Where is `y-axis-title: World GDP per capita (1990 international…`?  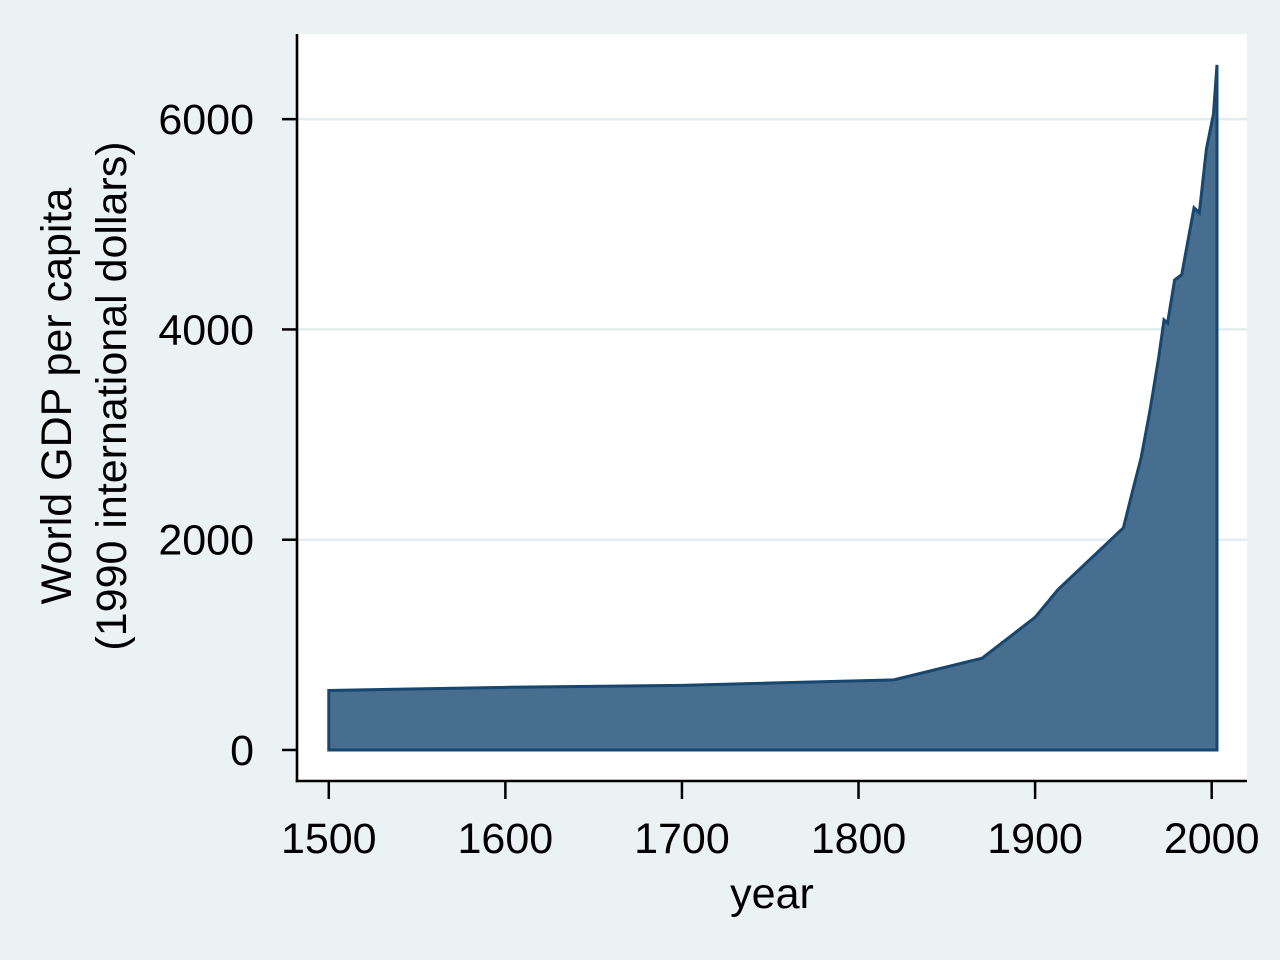 y-axis-title: World GDP per capita (1990 international… is located at coordinates (85, 395).